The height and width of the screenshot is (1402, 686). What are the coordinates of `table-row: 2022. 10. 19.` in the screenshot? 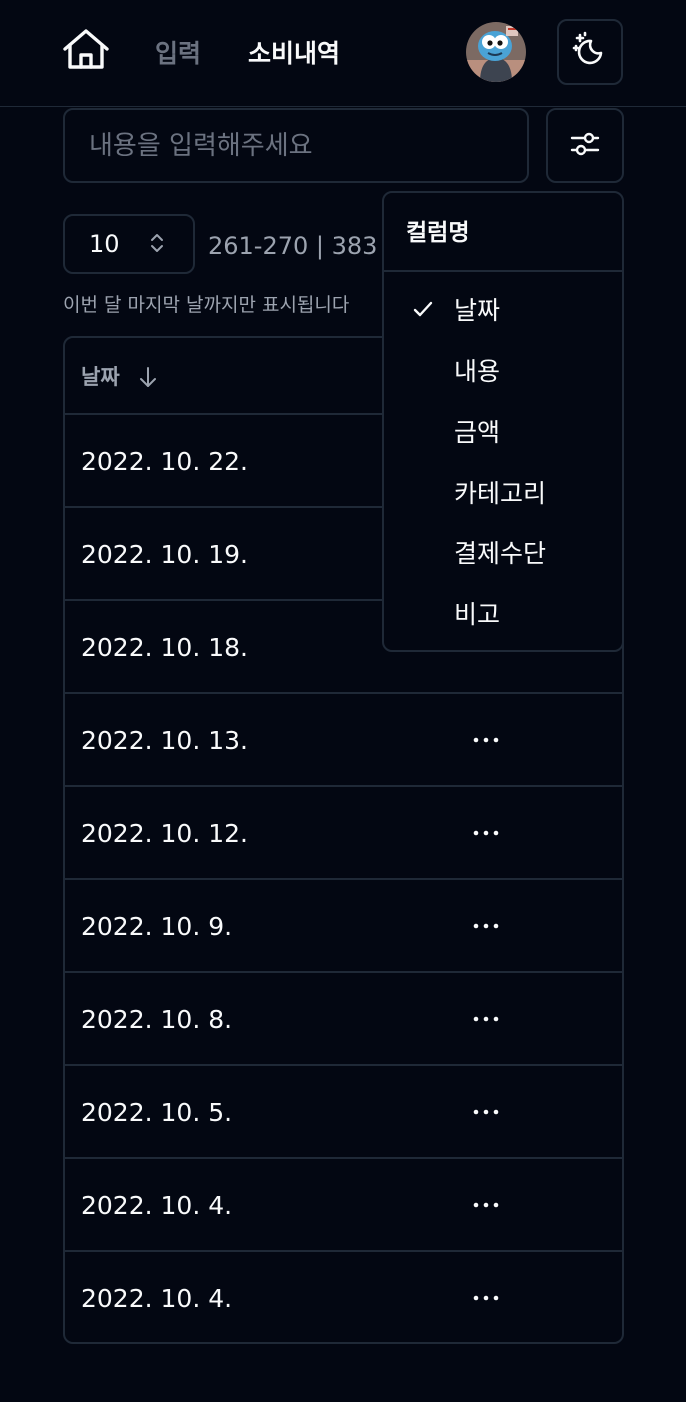 It's located at (343, 554).